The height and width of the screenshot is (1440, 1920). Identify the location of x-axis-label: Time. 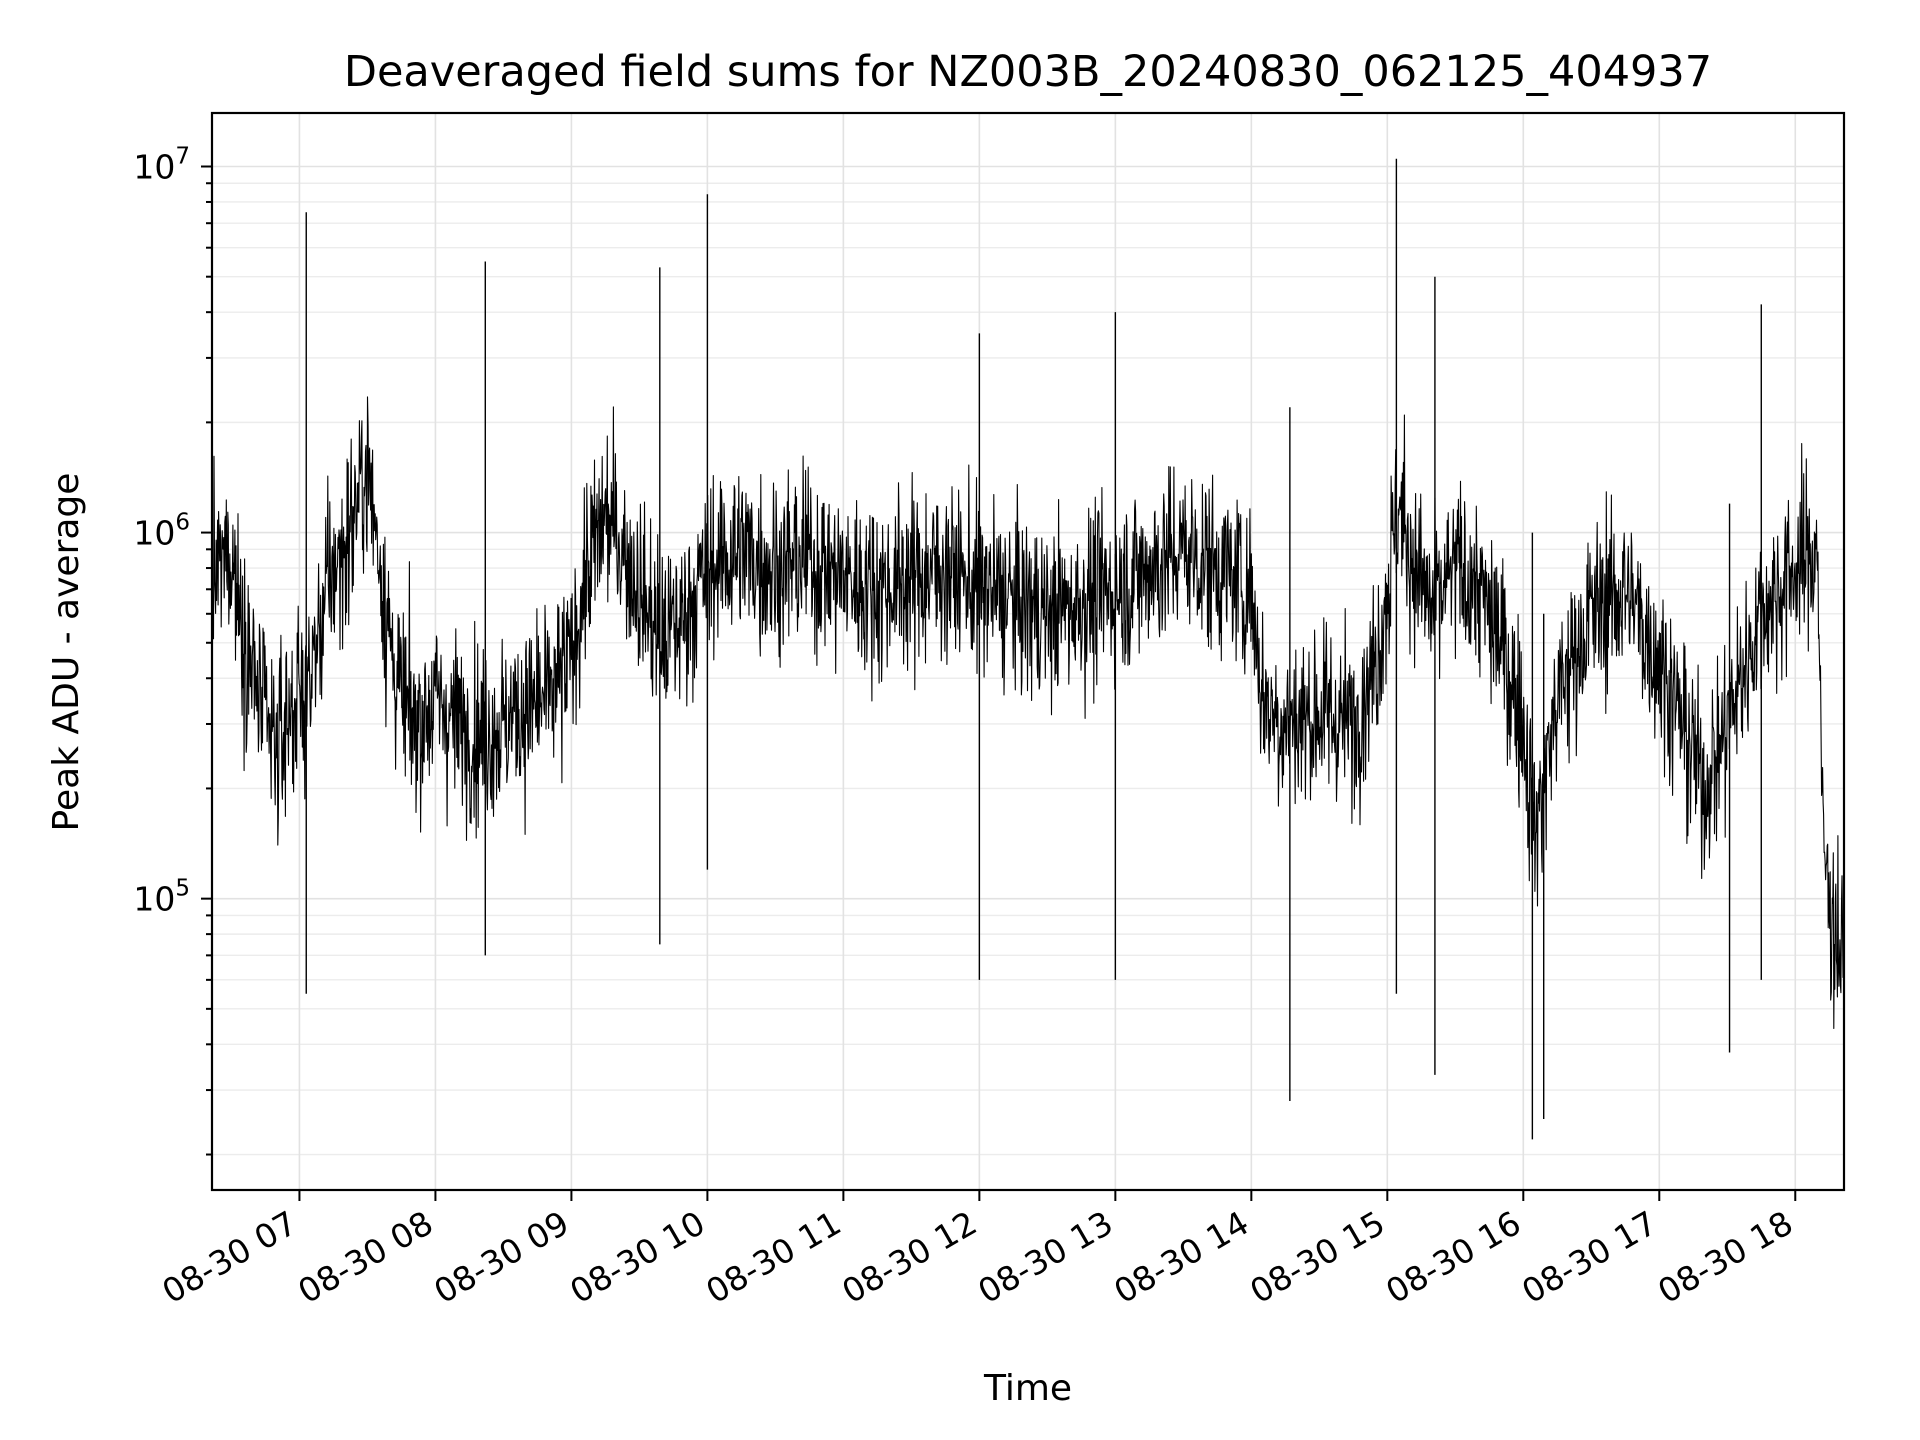
(1027, 1388).